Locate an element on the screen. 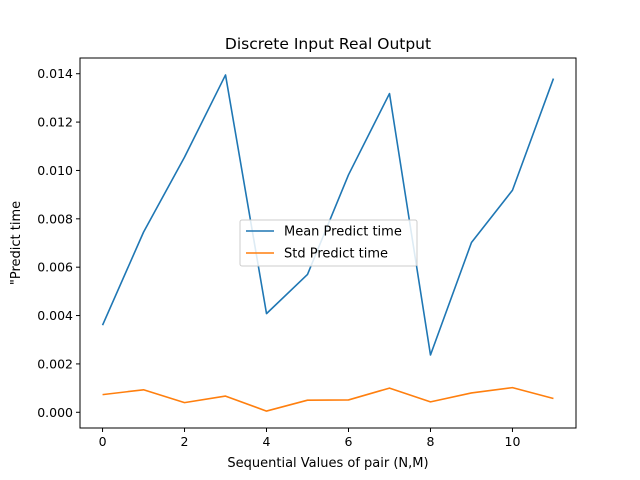 This screenshot has height=480, width=640. y-tick-label: 0.006 is located at coordinates (55, 267).